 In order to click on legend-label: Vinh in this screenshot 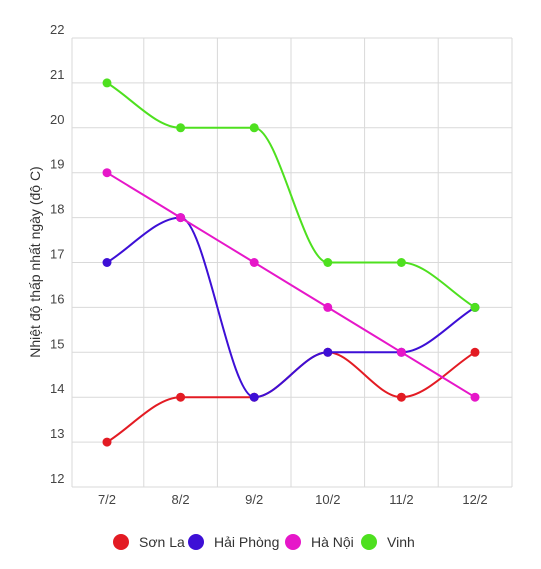, I will do `click(401, 542)`.